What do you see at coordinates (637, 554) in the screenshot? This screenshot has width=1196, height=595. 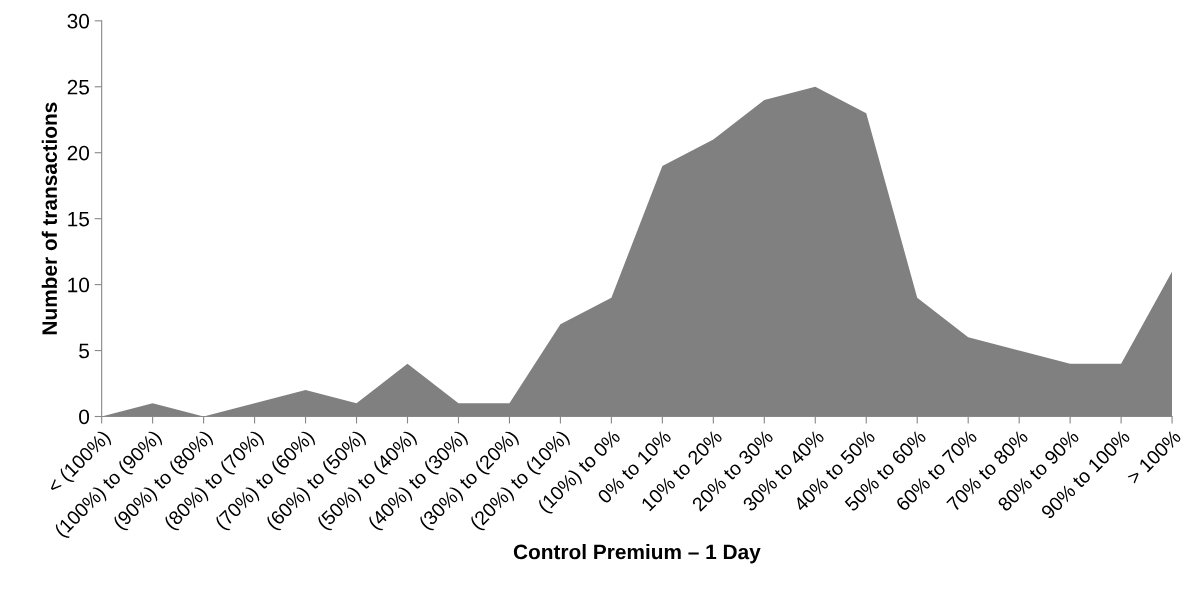 I see `x-axis-title: Control Premium – 1 Day` at bounding box center [637, 554].